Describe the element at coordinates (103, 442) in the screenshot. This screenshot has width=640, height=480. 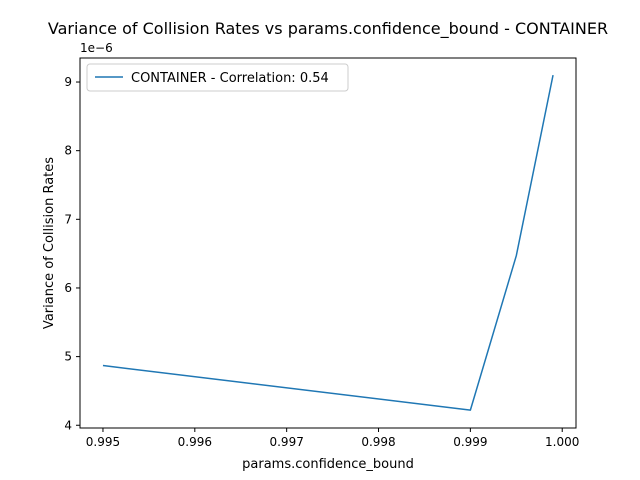
I see `x-tick-label: 0.995` at that location.